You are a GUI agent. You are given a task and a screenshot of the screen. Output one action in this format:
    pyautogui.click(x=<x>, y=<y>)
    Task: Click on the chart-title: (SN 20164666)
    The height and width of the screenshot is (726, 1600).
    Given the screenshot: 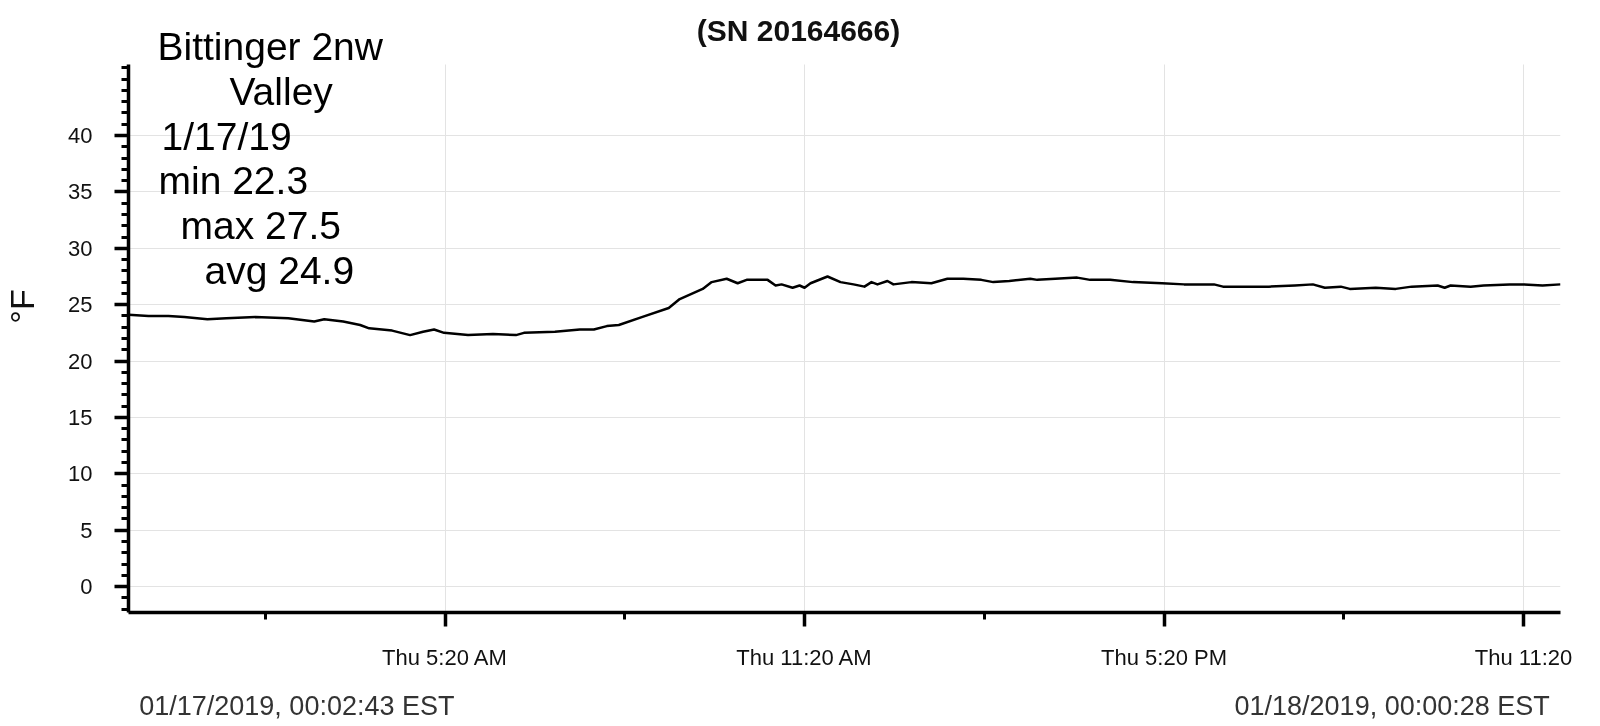 What is the action you would take?
    pyautogui.click(x=798, y=30)
    